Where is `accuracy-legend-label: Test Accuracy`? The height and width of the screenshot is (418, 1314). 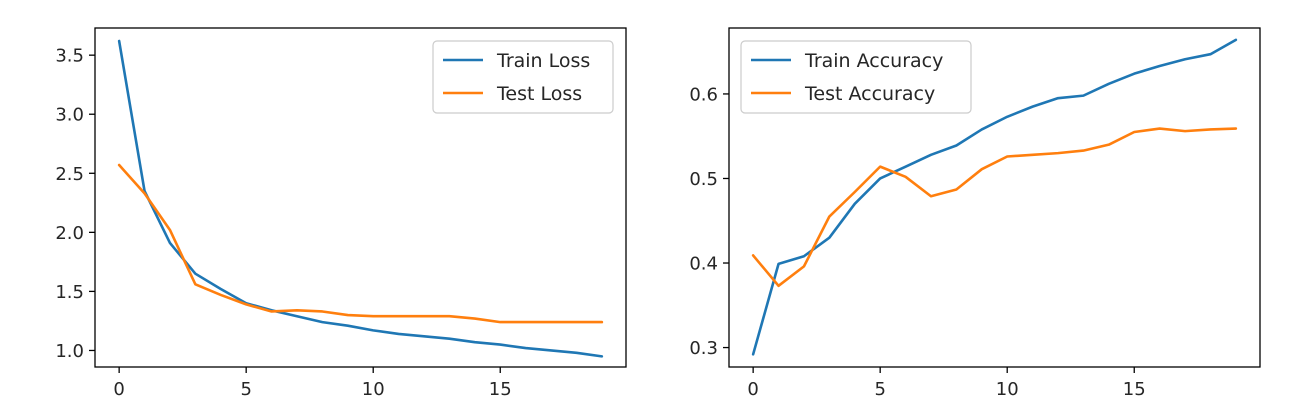 accuracy-legend-label: Test Accuracy is located at coordinates (869, 94).